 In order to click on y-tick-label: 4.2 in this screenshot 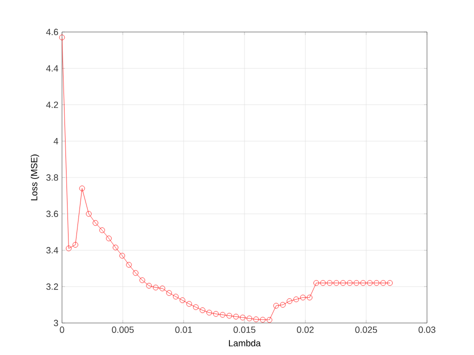, I will do `click(52, 105)`.